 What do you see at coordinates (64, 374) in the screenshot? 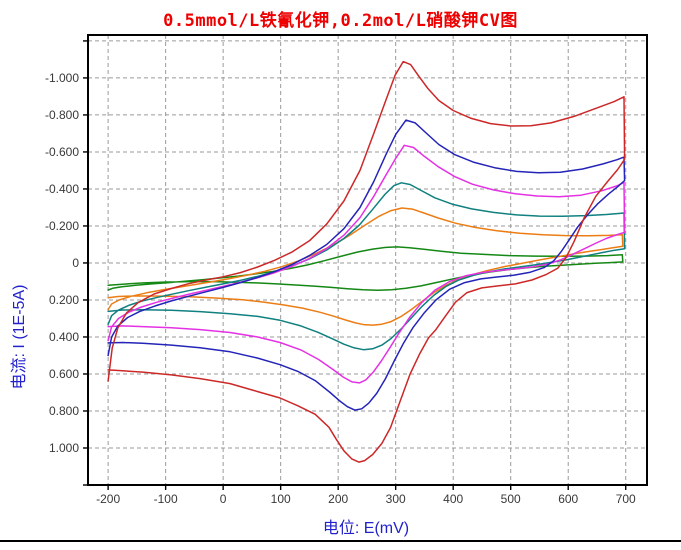
I see `y-tick-label: 0.600` at bounding box center [64, 374].